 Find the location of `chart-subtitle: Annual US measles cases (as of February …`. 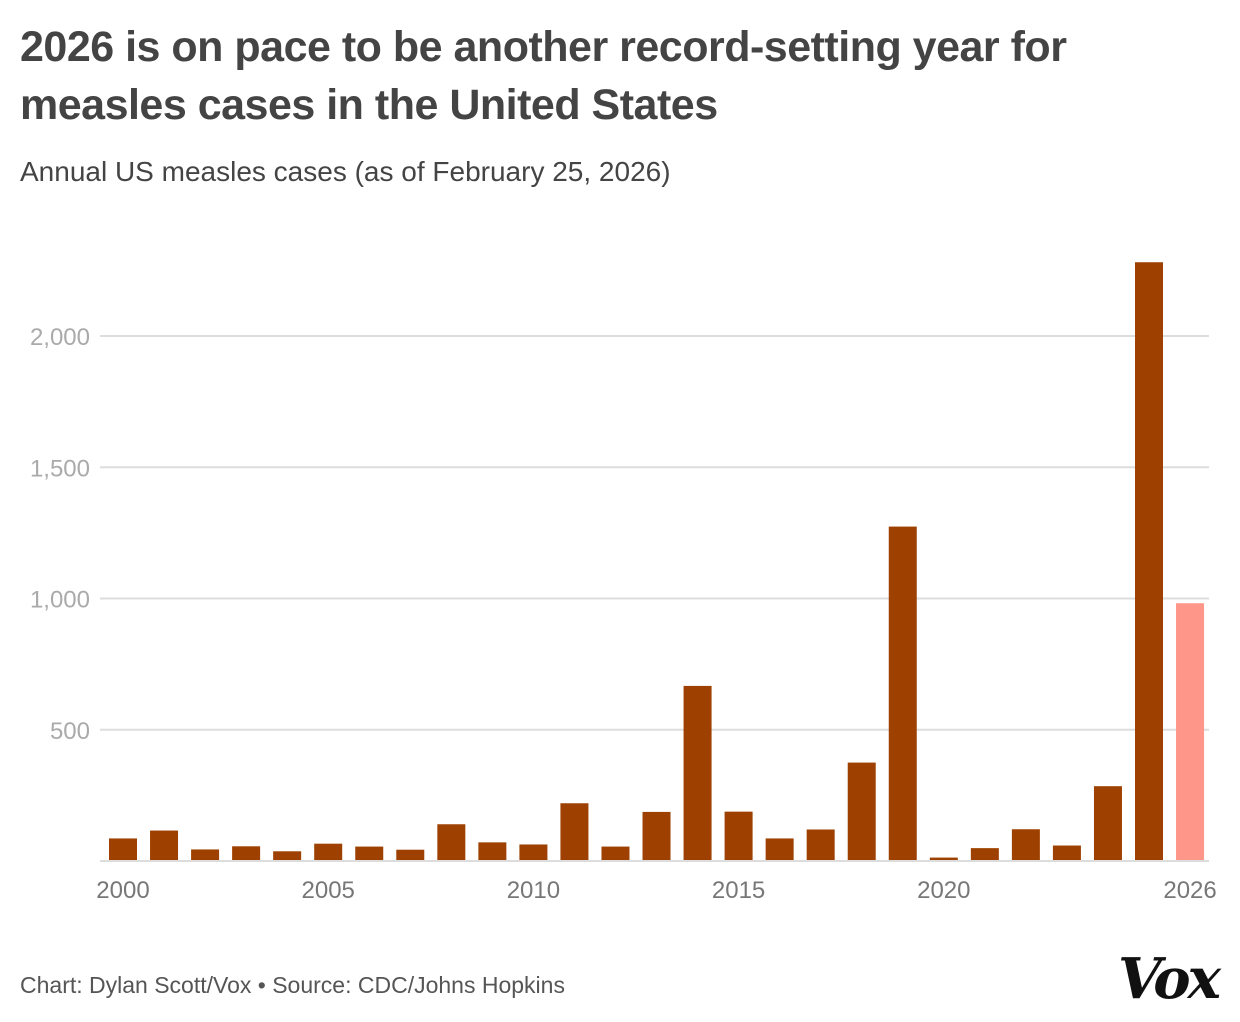

chart-subtitle: Annual US measles cases (as of February … is located at coordinates (345, 171).